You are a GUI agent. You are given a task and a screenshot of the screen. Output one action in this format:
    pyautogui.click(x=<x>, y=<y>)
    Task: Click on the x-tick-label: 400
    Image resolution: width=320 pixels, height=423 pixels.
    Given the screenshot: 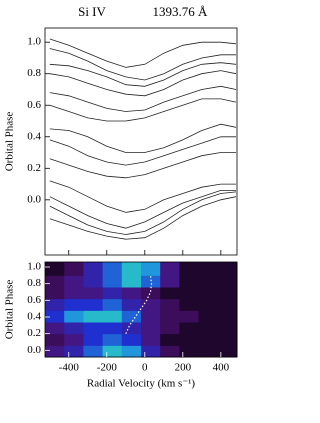 What is the action you would take?
    pyautogui.click(x=221, y=368)
    